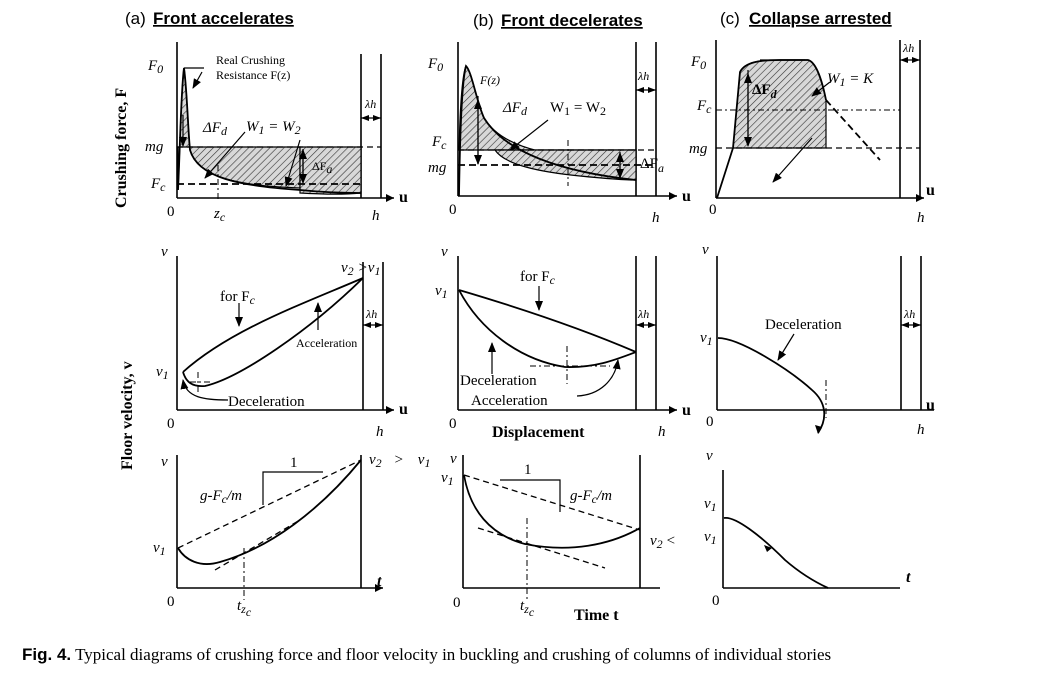  Describe the element at coordinates (273, 128) in the screenshot. I see `a1-W: W1 = W2` at that location.